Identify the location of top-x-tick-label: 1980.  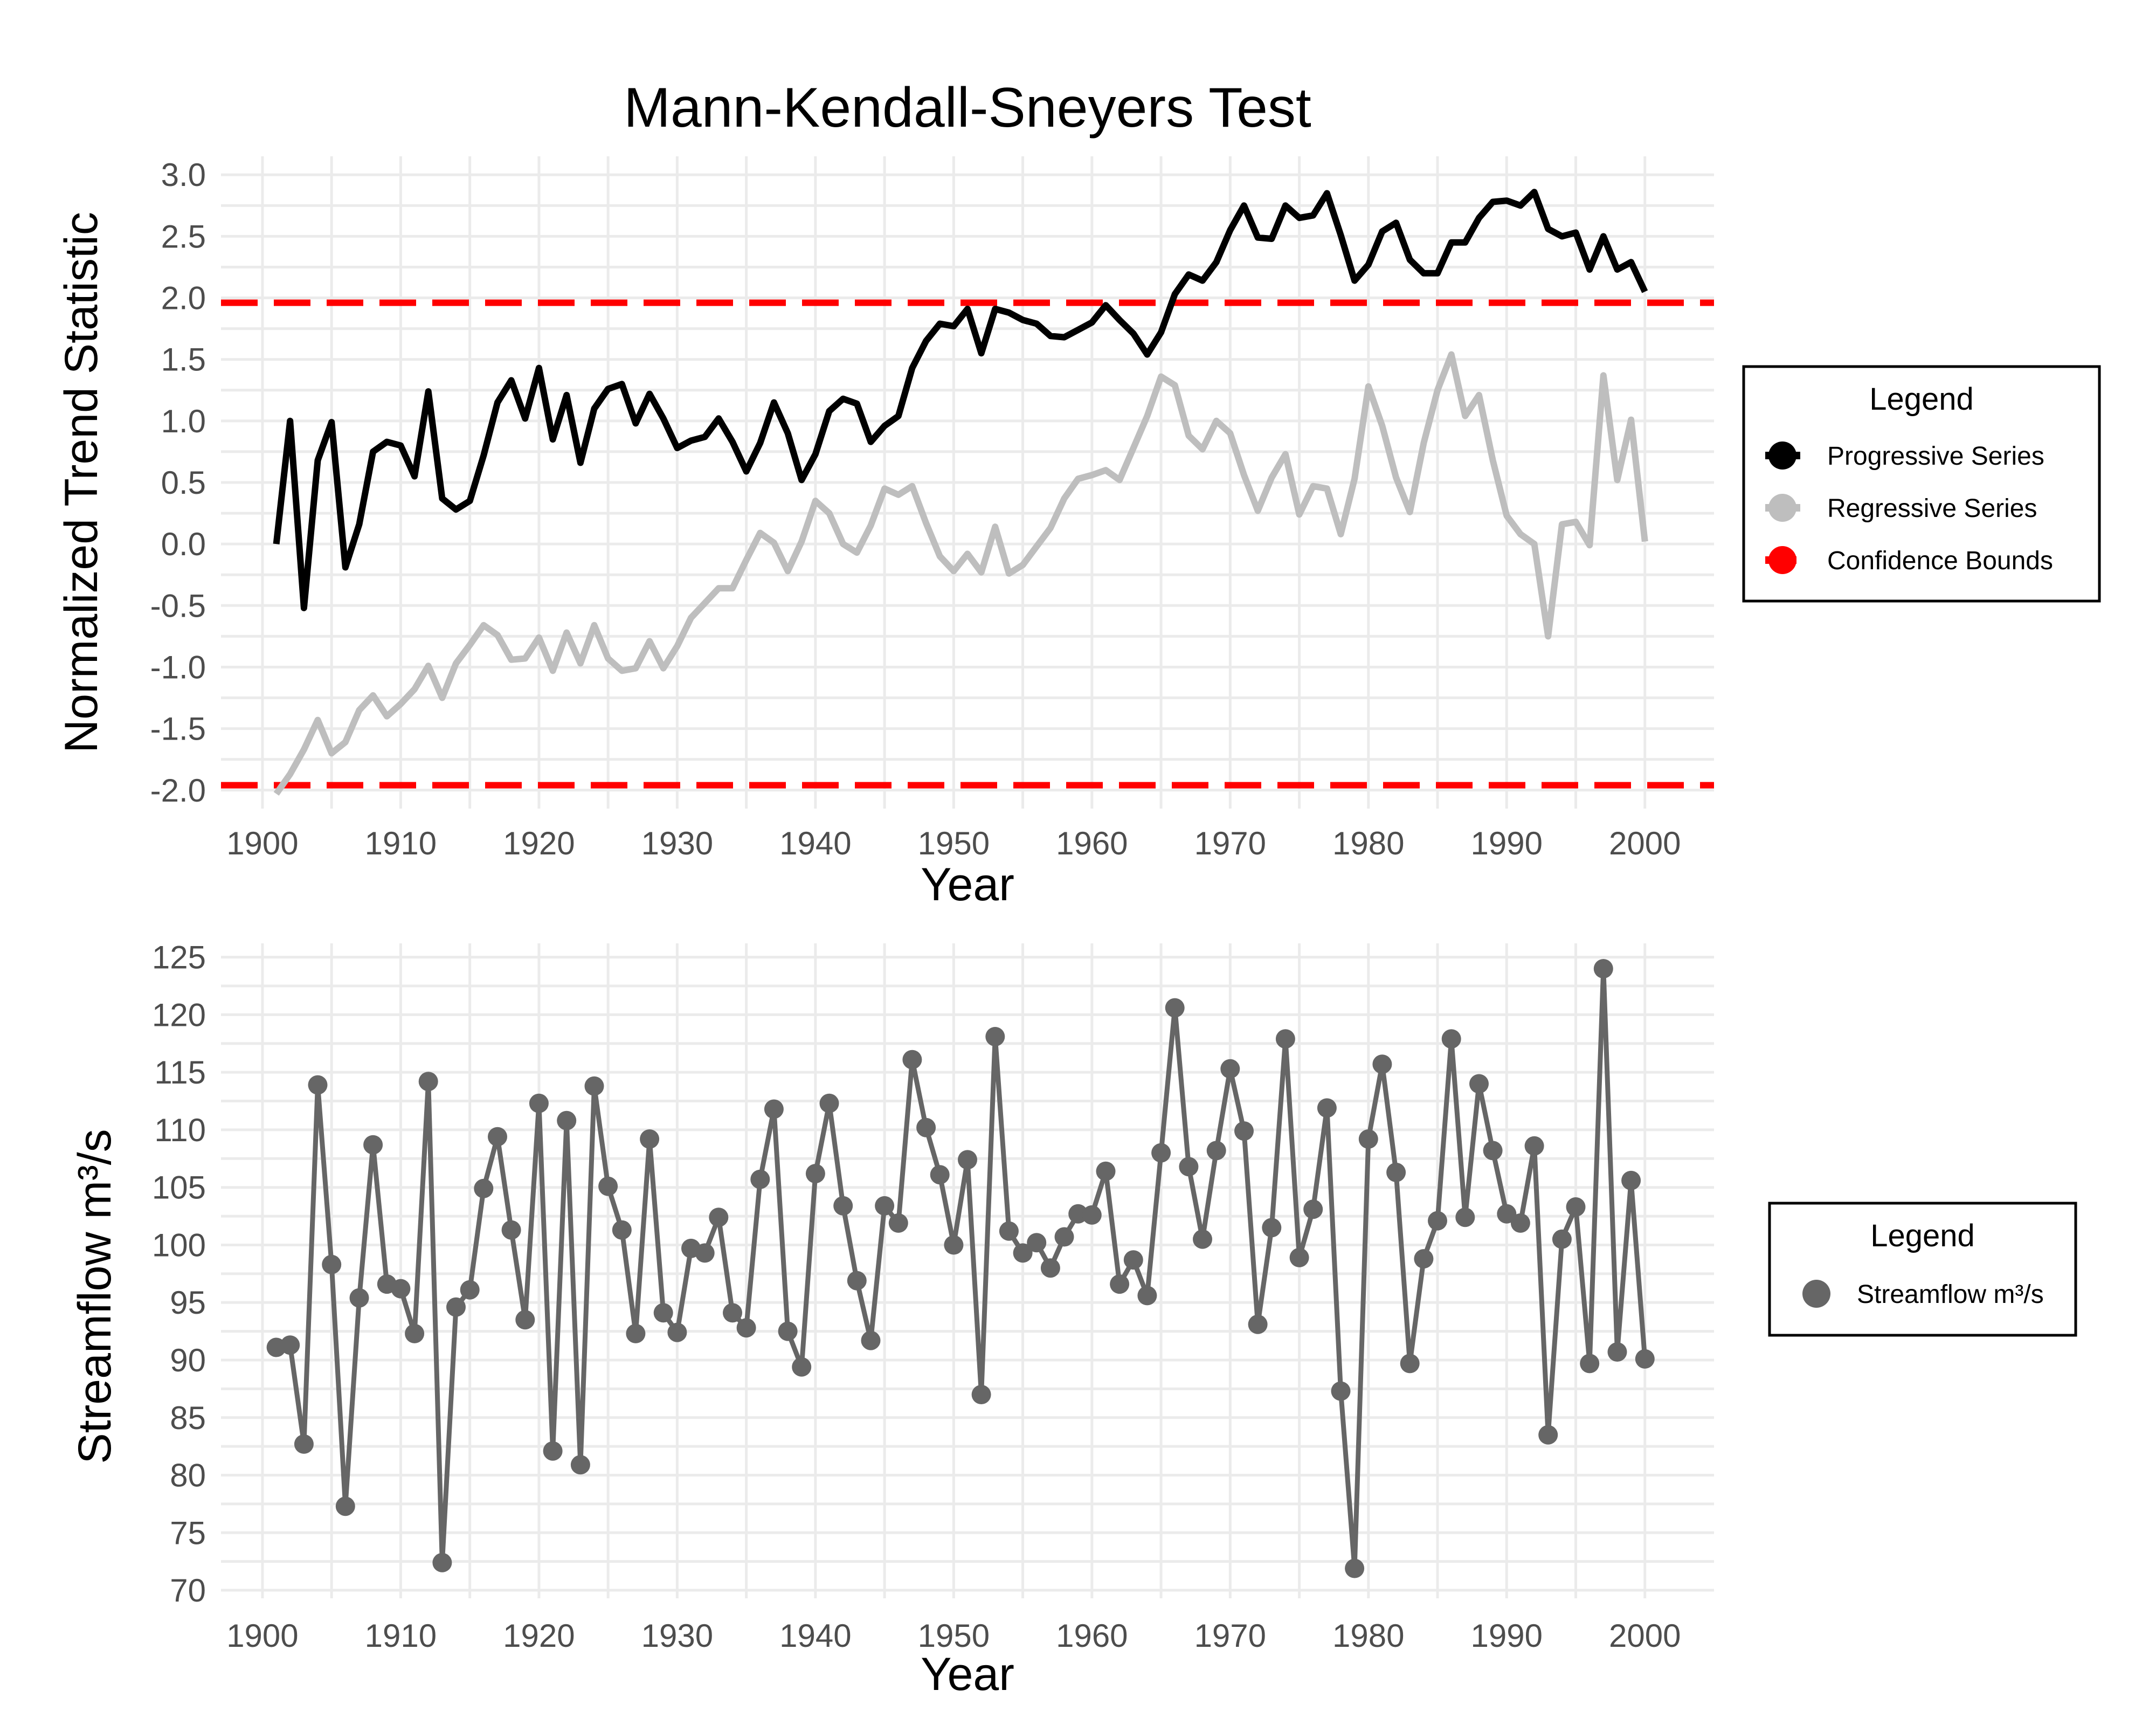
(1368, 843).